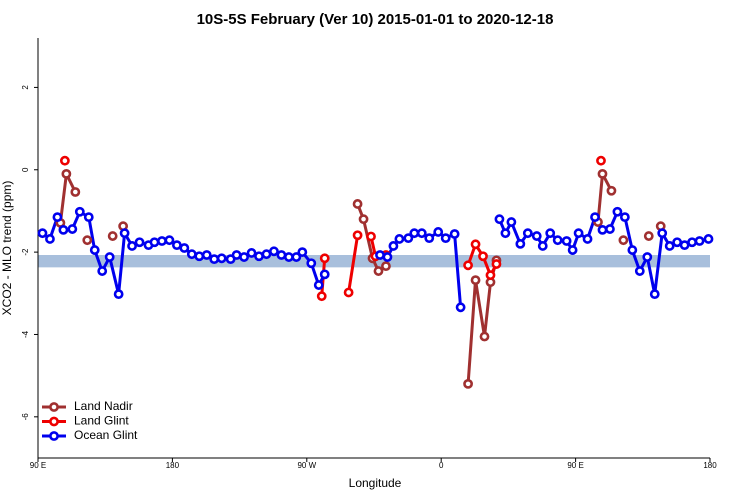 The height and width of the screenshot is (500, 750). I want to click on legend-label: Ocean Glint, so click(106, 435).